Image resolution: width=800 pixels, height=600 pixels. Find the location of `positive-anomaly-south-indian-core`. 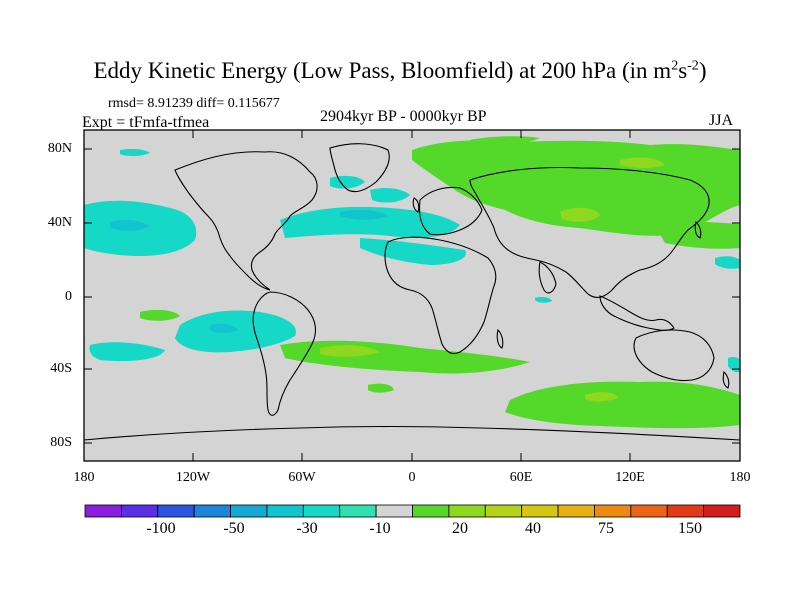

positive-anomaly-south-indian-core is located at coordinates (601, 397).